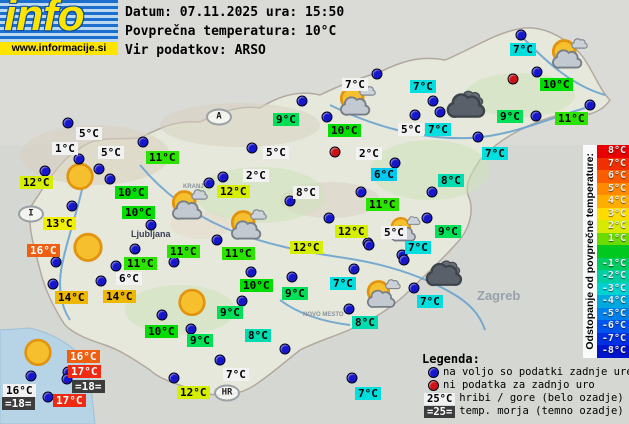 Image resolution: width=629 pixels, height=424 pixels. Describe the element at coordinates (613, 264) in the screenshot. I see `scale-band: -1°C` at that location.